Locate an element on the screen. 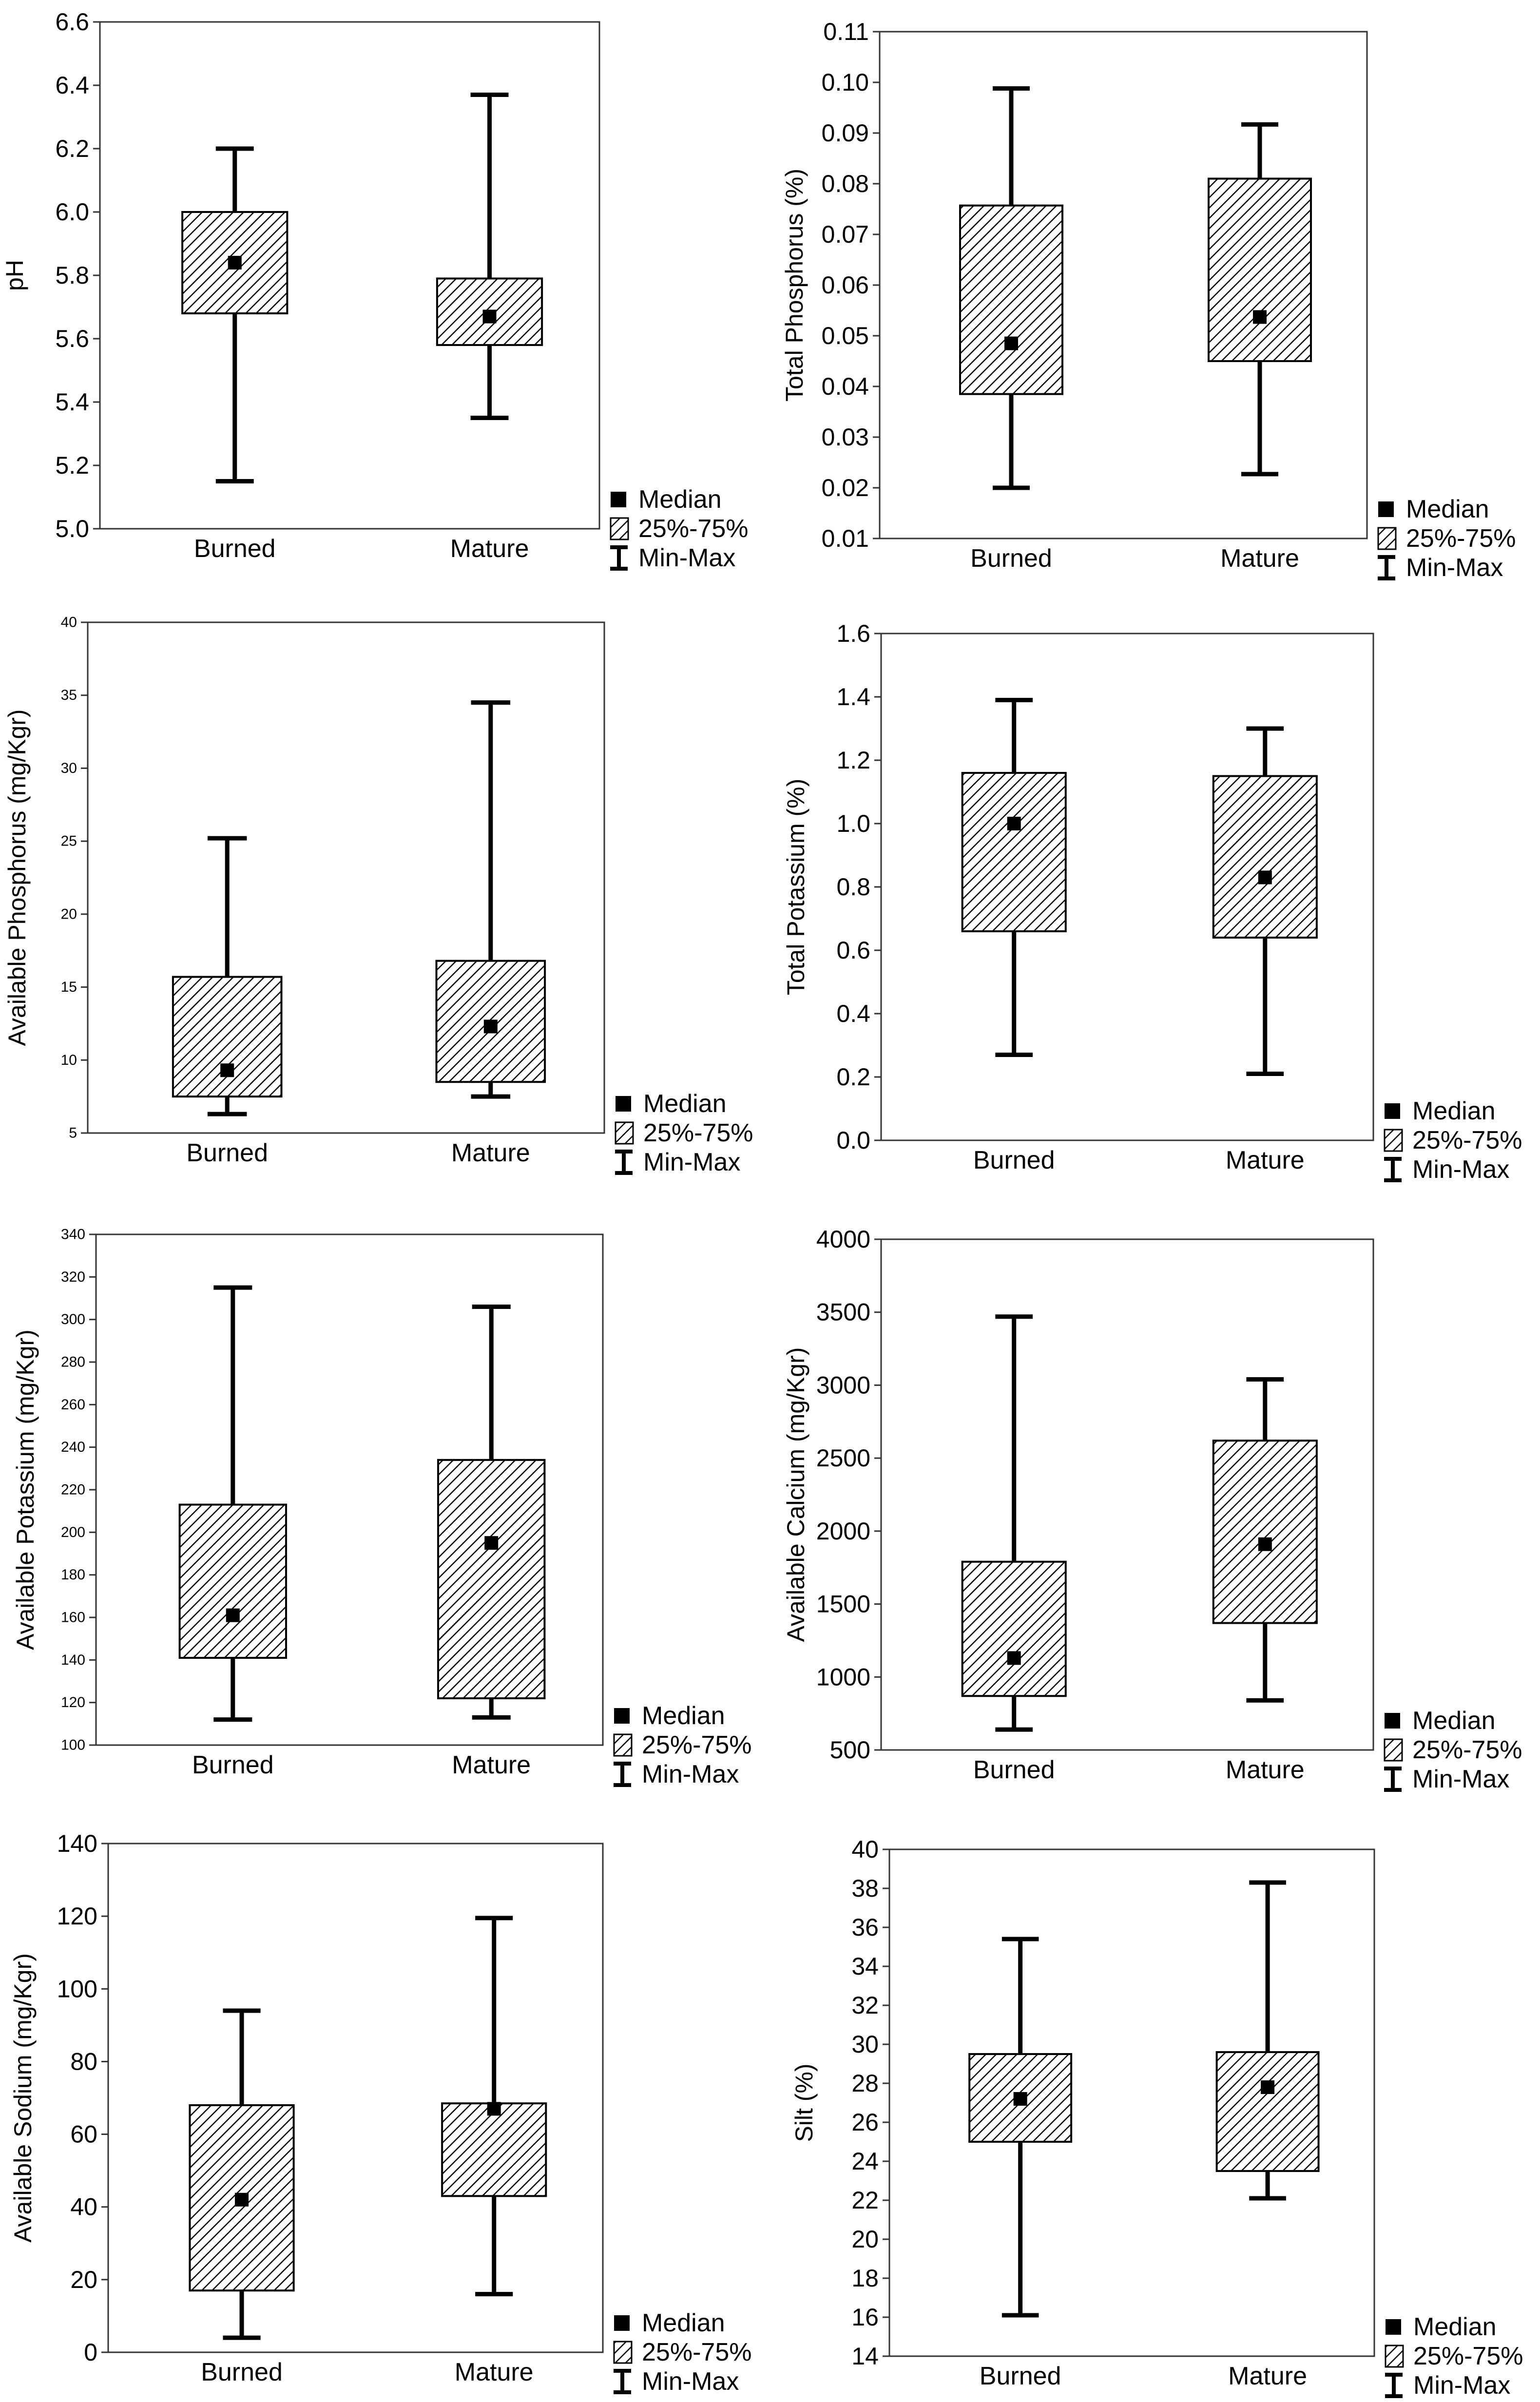  y-tick-label: 0.4 is located at coordinates (853, 1013).